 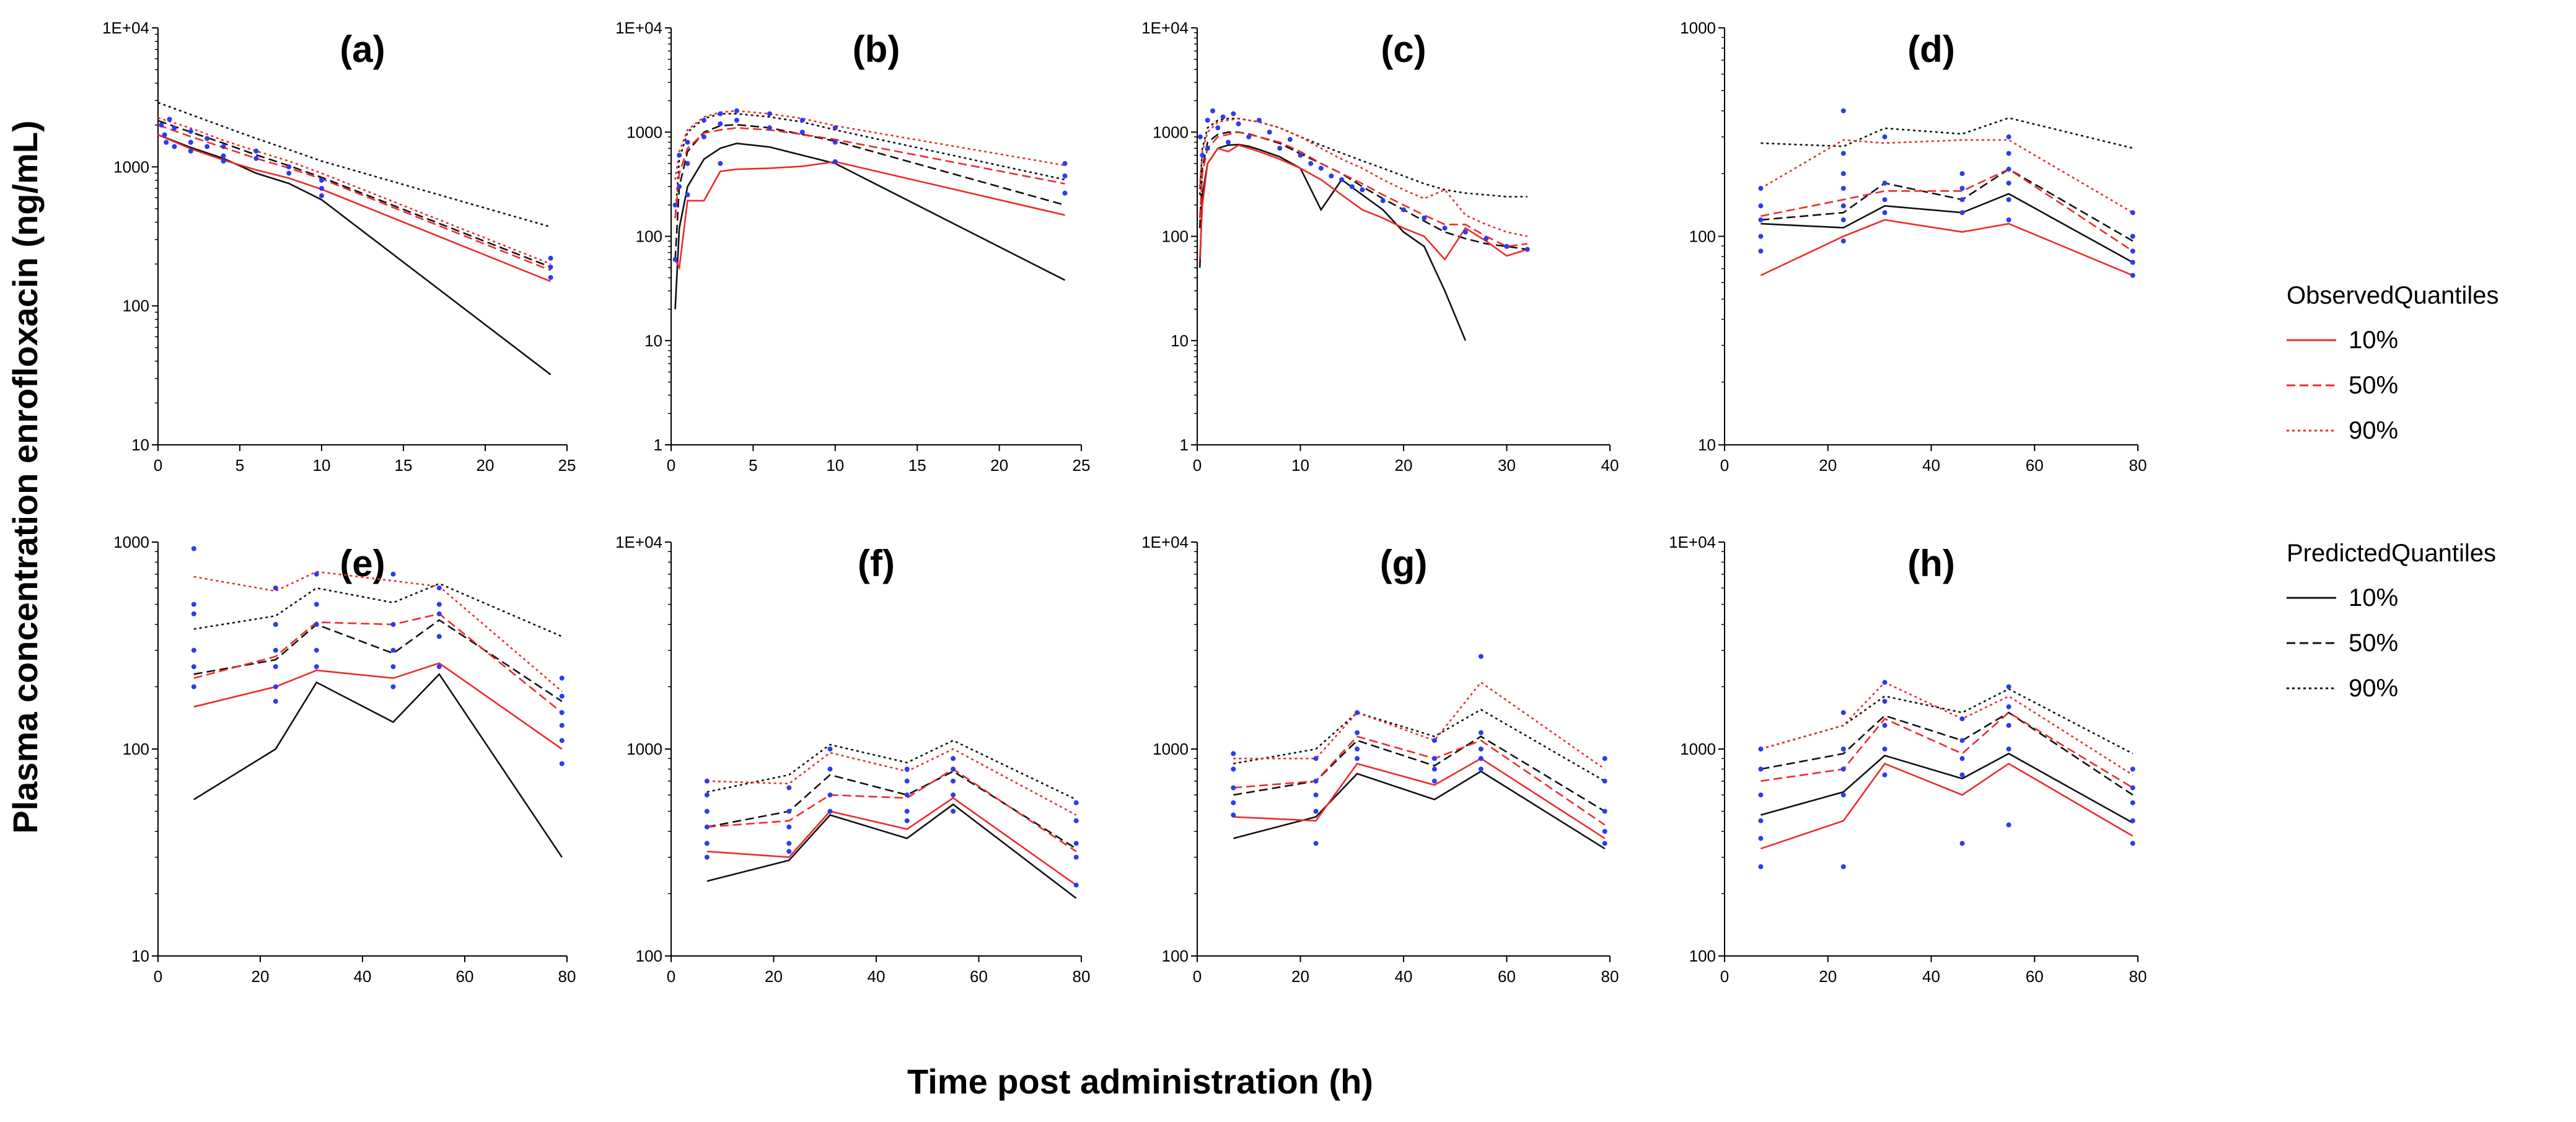 I want to click on panel-h: 0 20 40 60 80 100 1000 1E+04 (h), so click(x=1908, y=759).